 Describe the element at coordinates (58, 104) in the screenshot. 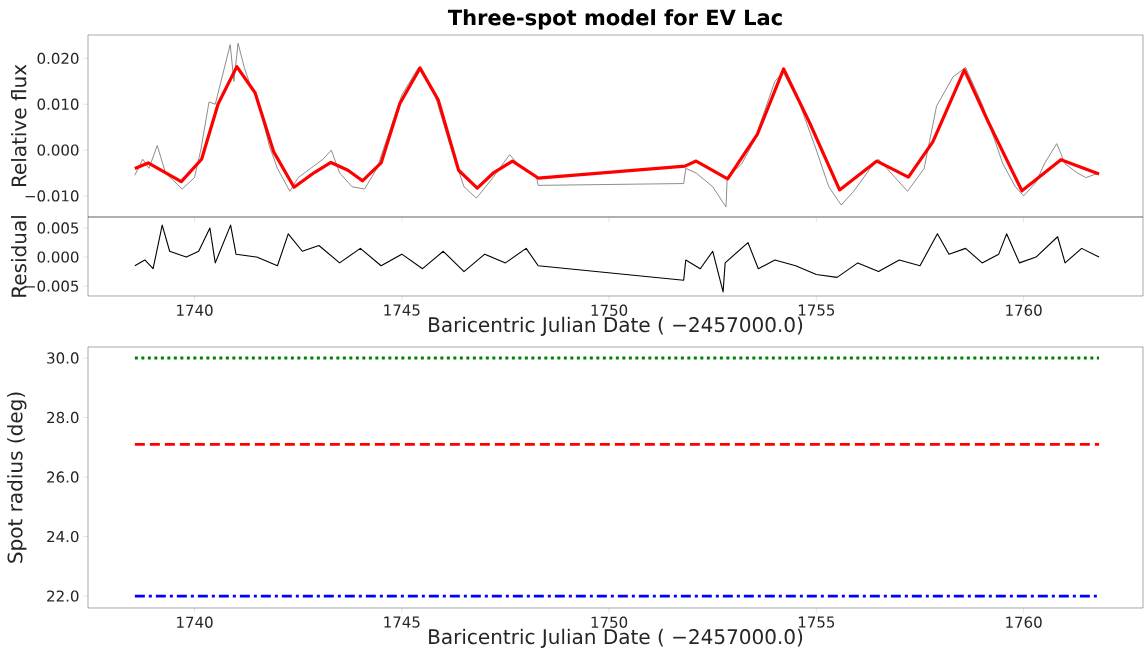

I see `y-tick-label: 0.010` at that location.